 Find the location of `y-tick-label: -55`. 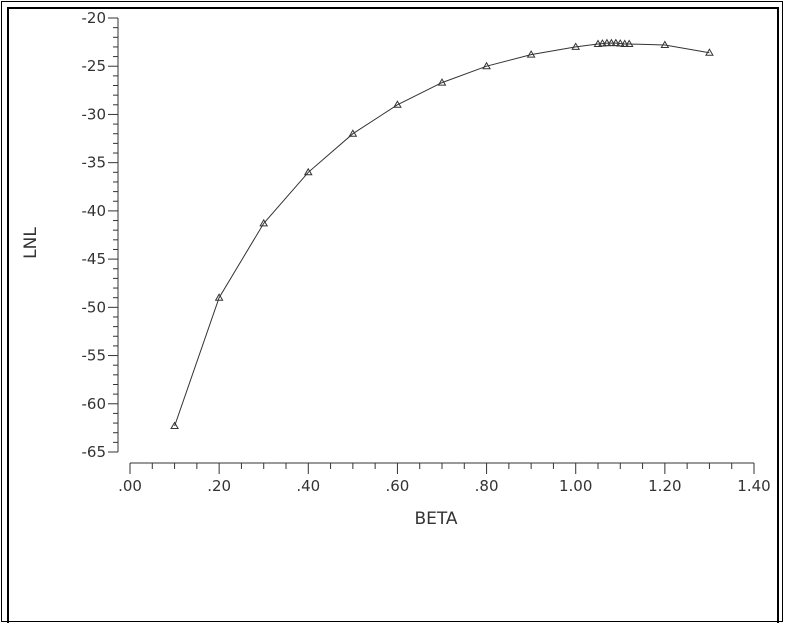

y-tick-label: -55 is located at coordinates (94, 356).